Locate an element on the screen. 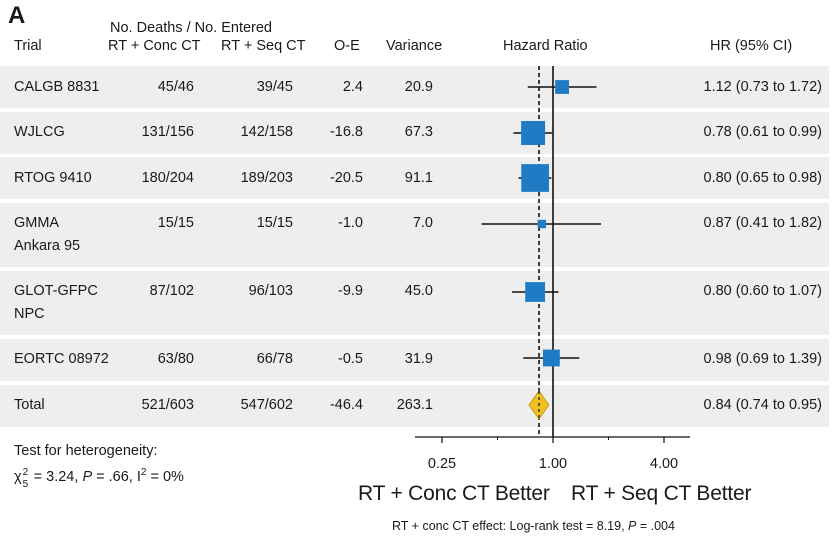 The width and height of the screenshot is (835, 542). trial-name: GMMA is located at coordinates (37, 223).